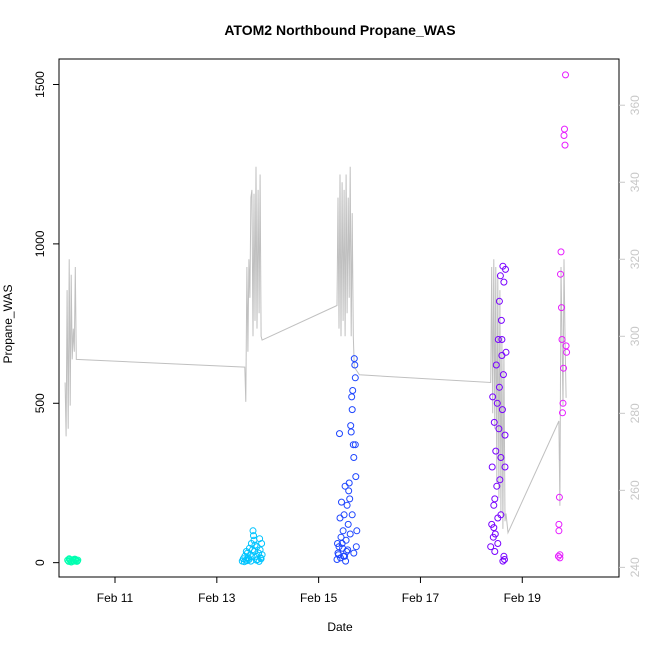 The height and width of the screenshot is (650, 650). I want to click on y-axis-label: Propane_WAS, so click(8, 324).